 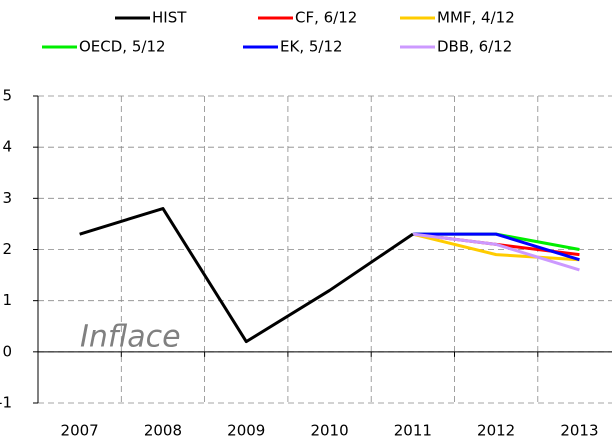 I want to click on x-tick-label: 2008, so click(x=163, y=431).